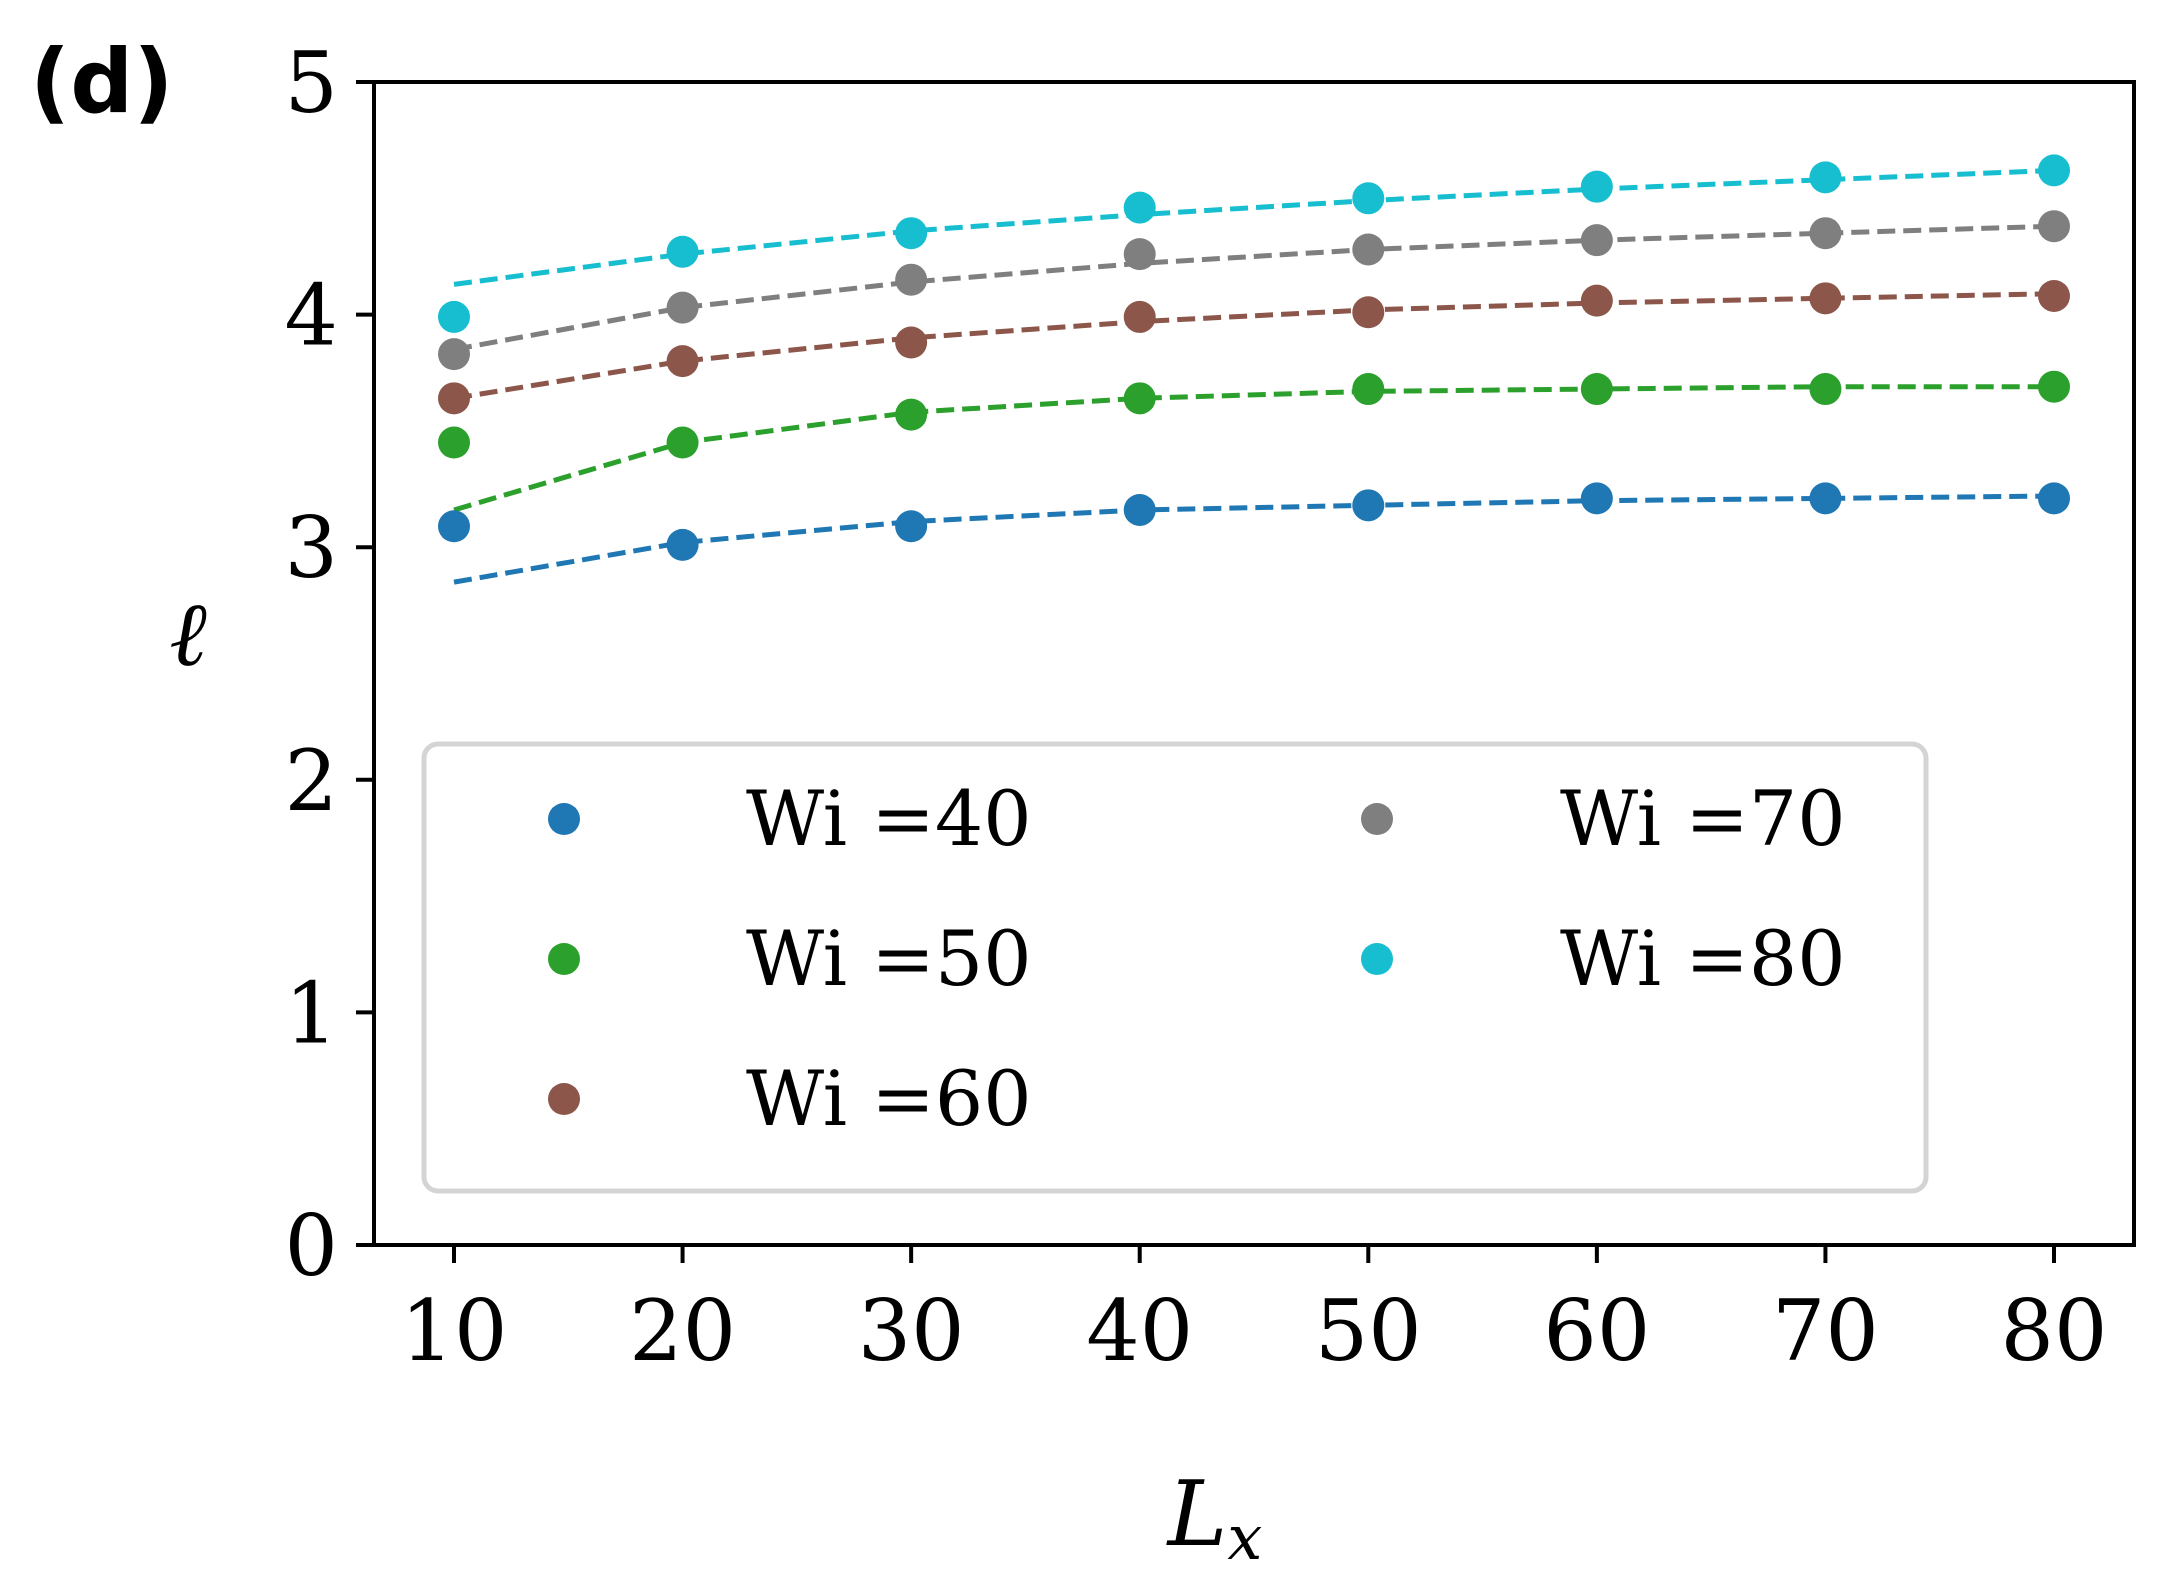 The height and width of the screenshot is (1589, 2160). Describe the element at coordinates (311, 548) in the screenshot. I see `y-tick-label: 3` at that location.